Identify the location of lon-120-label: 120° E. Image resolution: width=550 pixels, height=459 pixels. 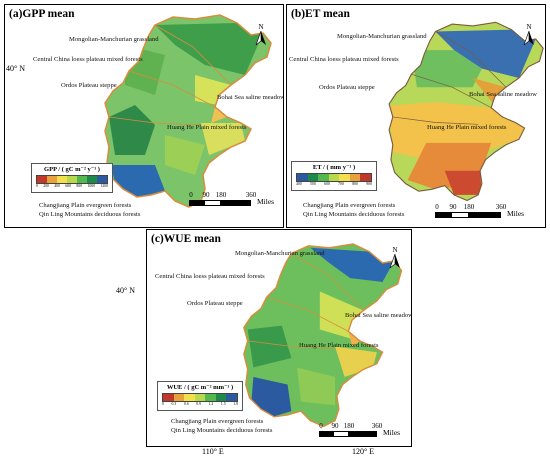
(363, 451).